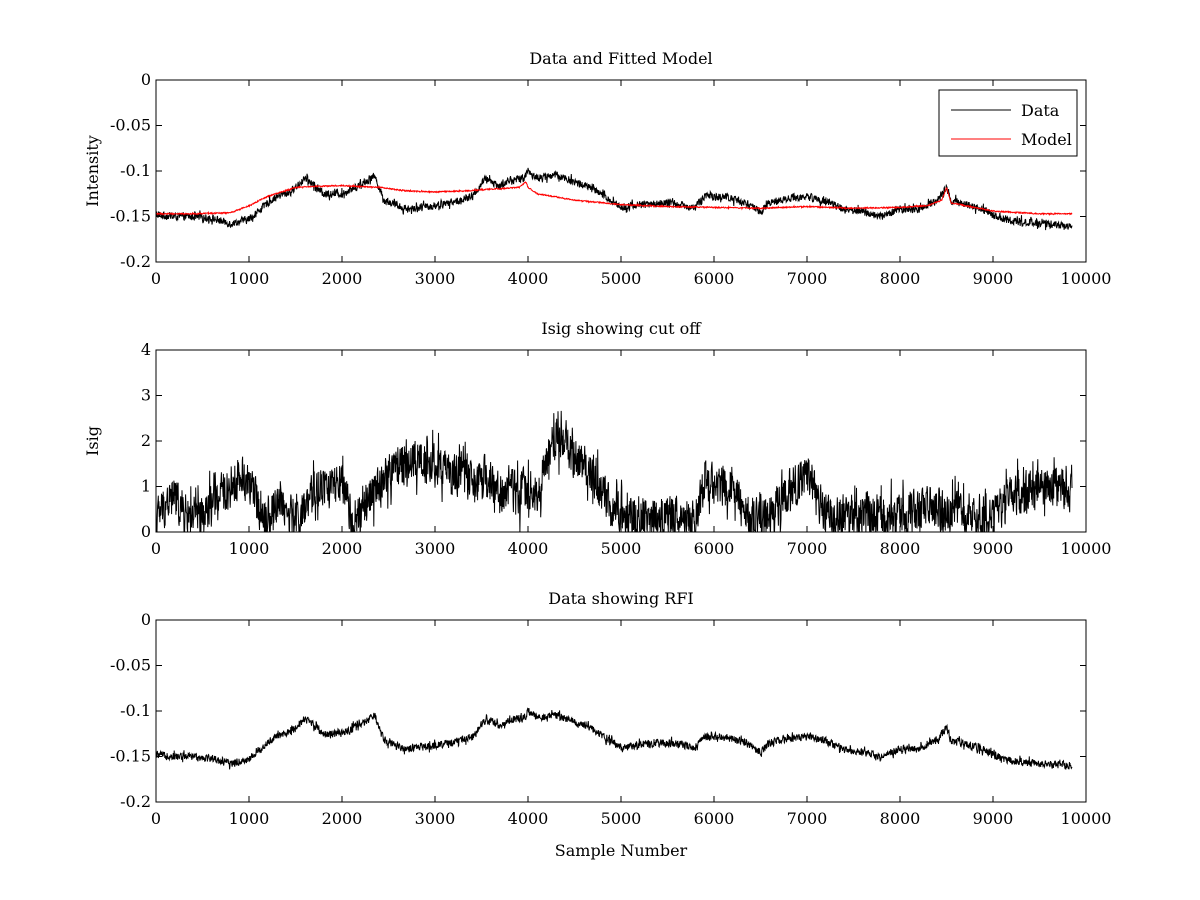 The height and width of the screenshot is (900, 1200). What do you see at coordinates (1046, 139) in the screenshot?
I see `legend-label-model: Model` at bounding box center [1046, 139].